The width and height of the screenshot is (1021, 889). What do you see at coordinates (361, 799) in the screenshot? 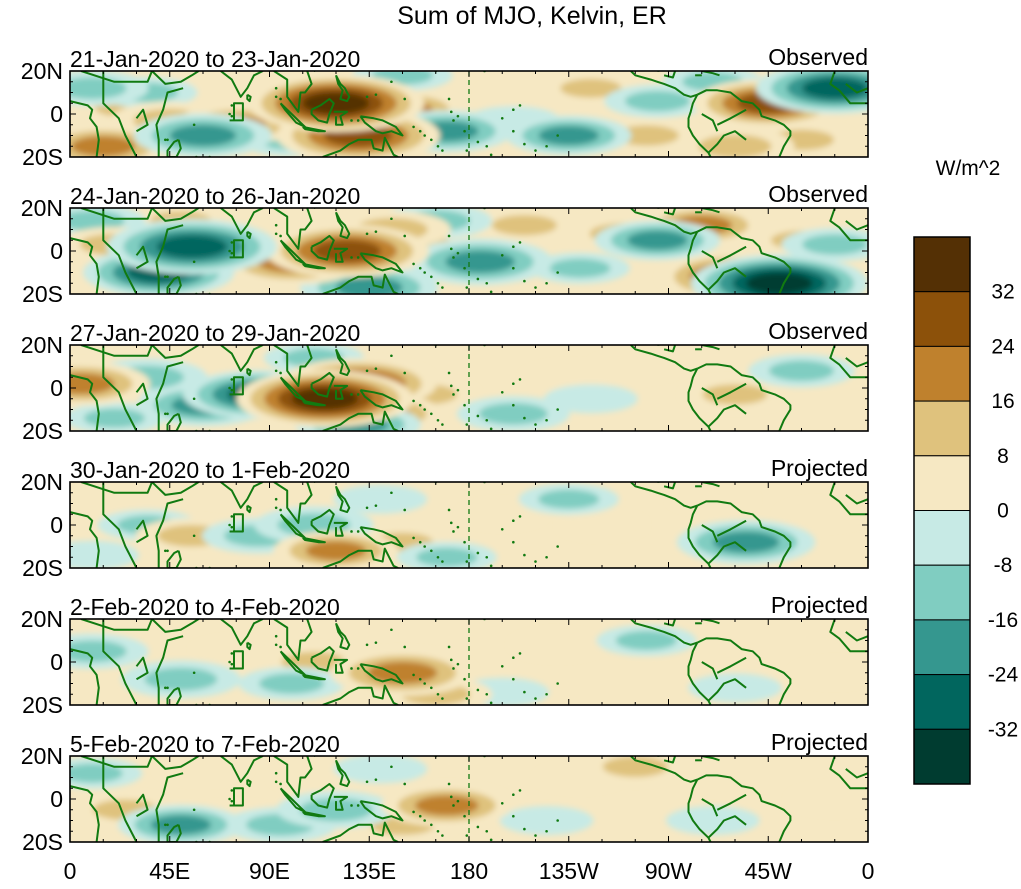
I see `islands` at bounding box center [361, 799].